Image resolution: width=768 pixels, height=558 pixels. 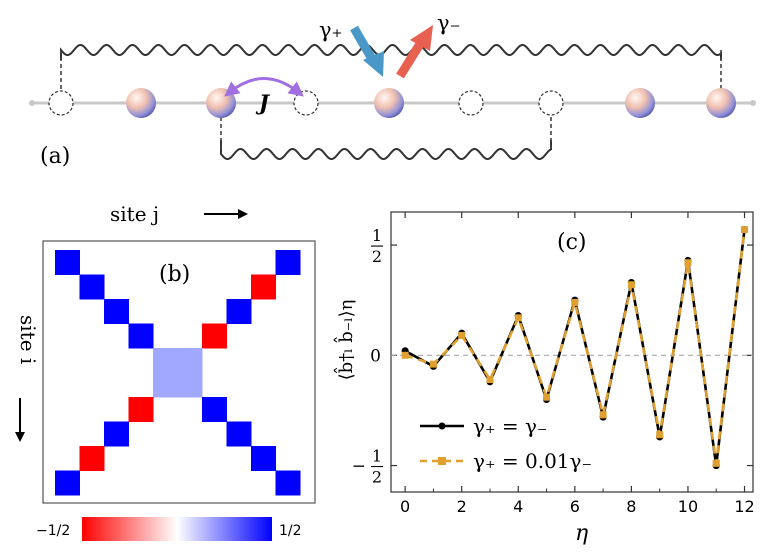 What do you see at coordinates (688, 506) in the screenshot?
I see `x-tick-label: 10` at bounding box center [688, 506].